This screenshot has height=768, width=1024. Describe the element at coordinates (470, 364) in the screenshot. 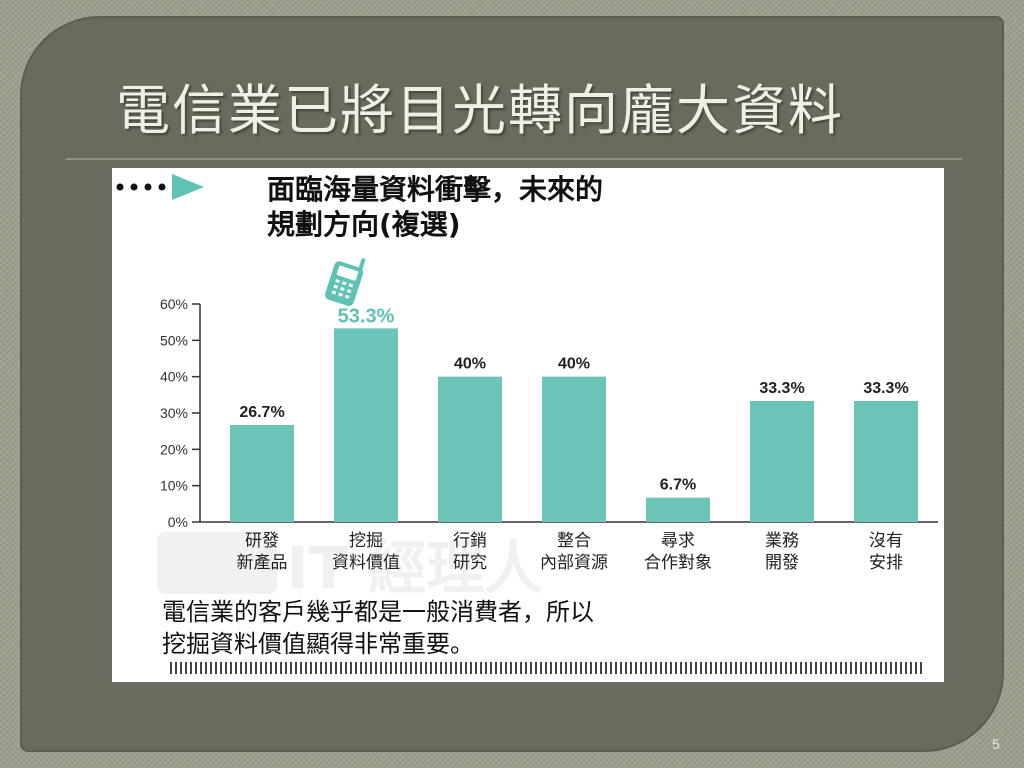

I see `bar-value-label: 40%` at that location.